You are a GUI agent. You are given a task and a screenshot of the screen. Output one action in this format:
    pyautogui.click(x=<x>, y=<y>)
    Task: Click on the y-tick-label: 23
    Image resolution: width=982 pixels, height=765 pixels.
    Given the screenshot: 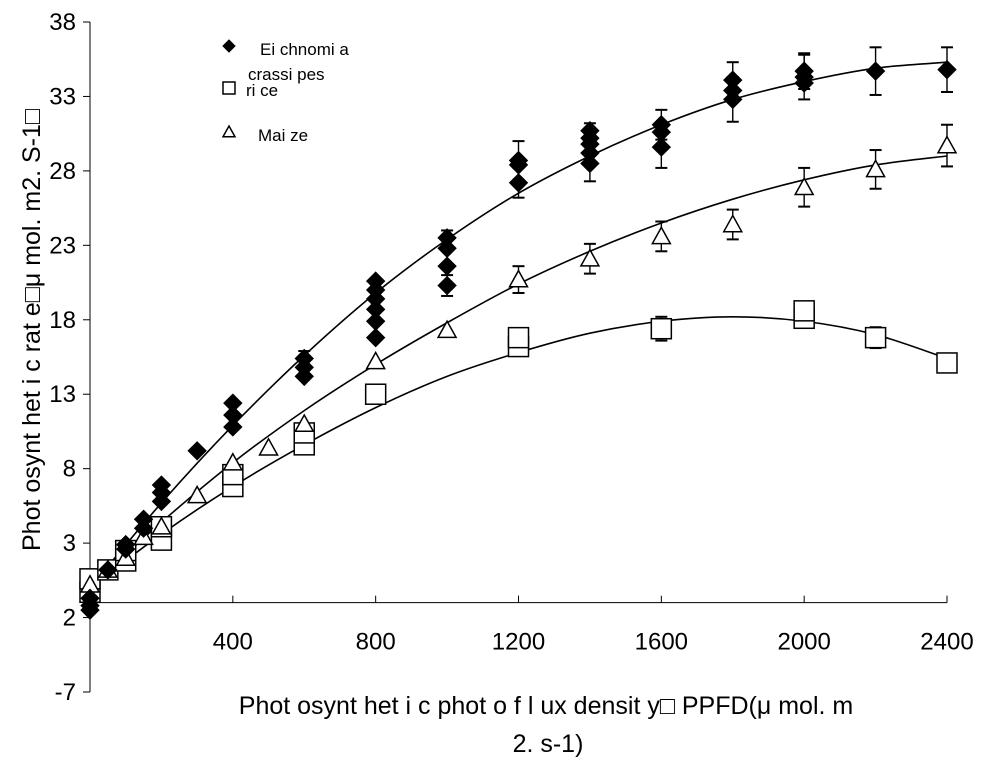 What is the action you would take?
    pyautogui.click(x=62, y=245)
    